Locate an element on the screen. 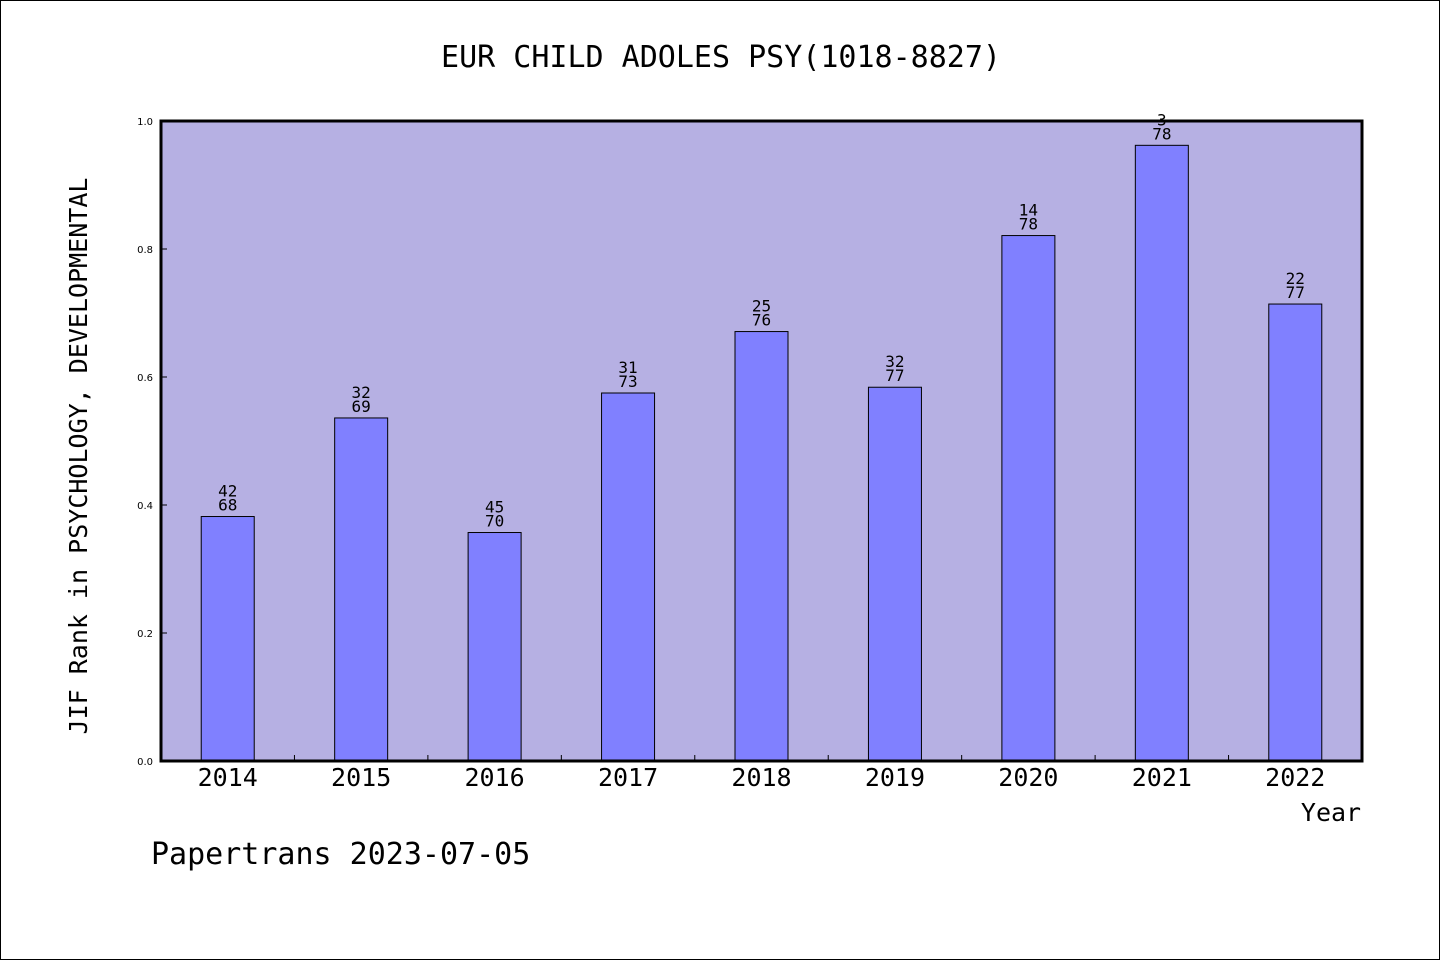 The width and height of the screenshot is (1440, 961). bar-rank-label-2022: 22 is located at coordinates (1295, 278).